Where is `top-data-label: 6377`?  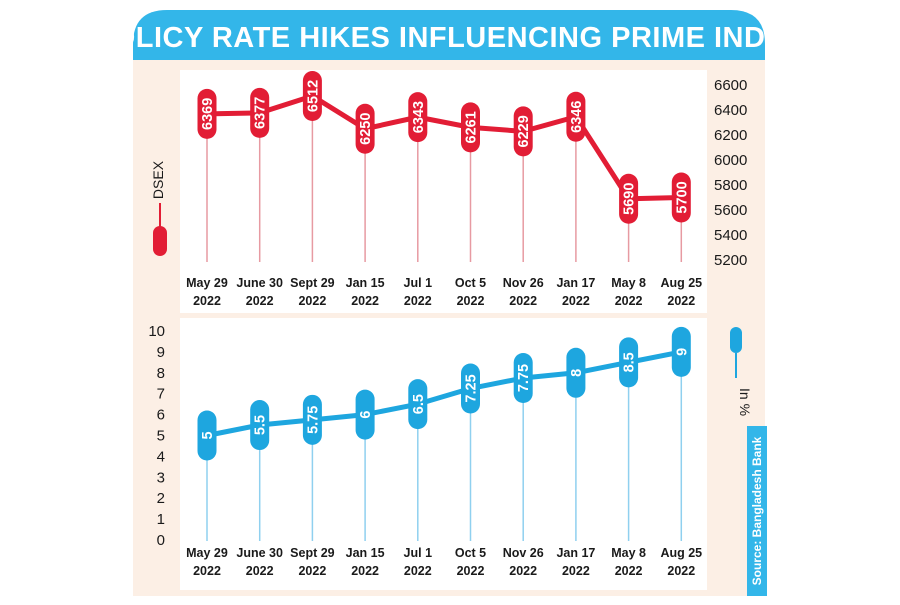 top-data-label: 6377 is located at coordinates (261, 113).